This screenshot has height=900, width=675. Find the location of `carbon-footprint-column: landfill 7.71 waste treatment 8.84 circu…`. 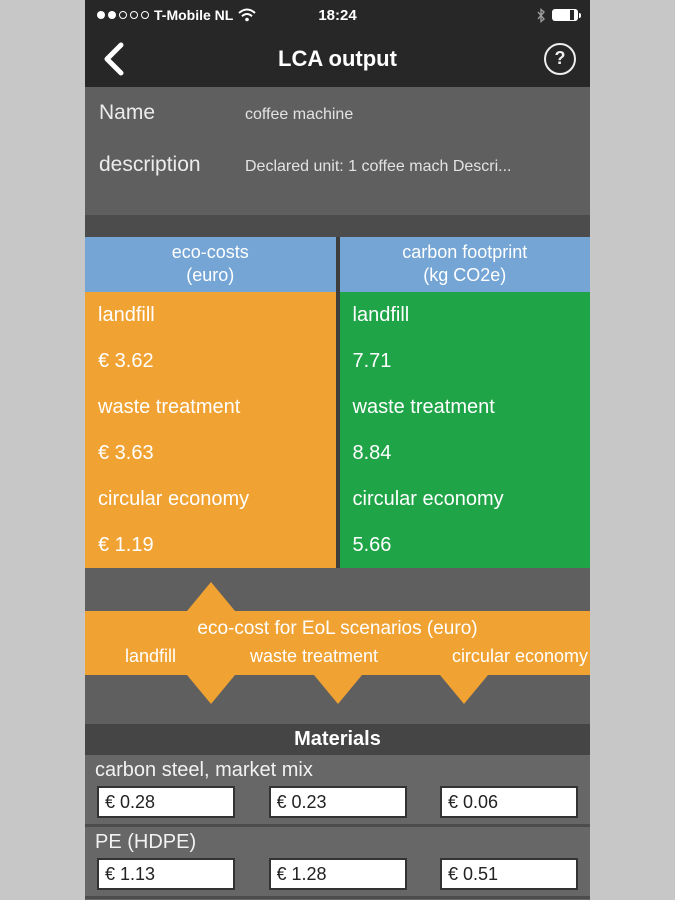

carbon-footprint-column: landfill 7.71 waste treatment 8.84 circu… is located at coordinates (464, 430).